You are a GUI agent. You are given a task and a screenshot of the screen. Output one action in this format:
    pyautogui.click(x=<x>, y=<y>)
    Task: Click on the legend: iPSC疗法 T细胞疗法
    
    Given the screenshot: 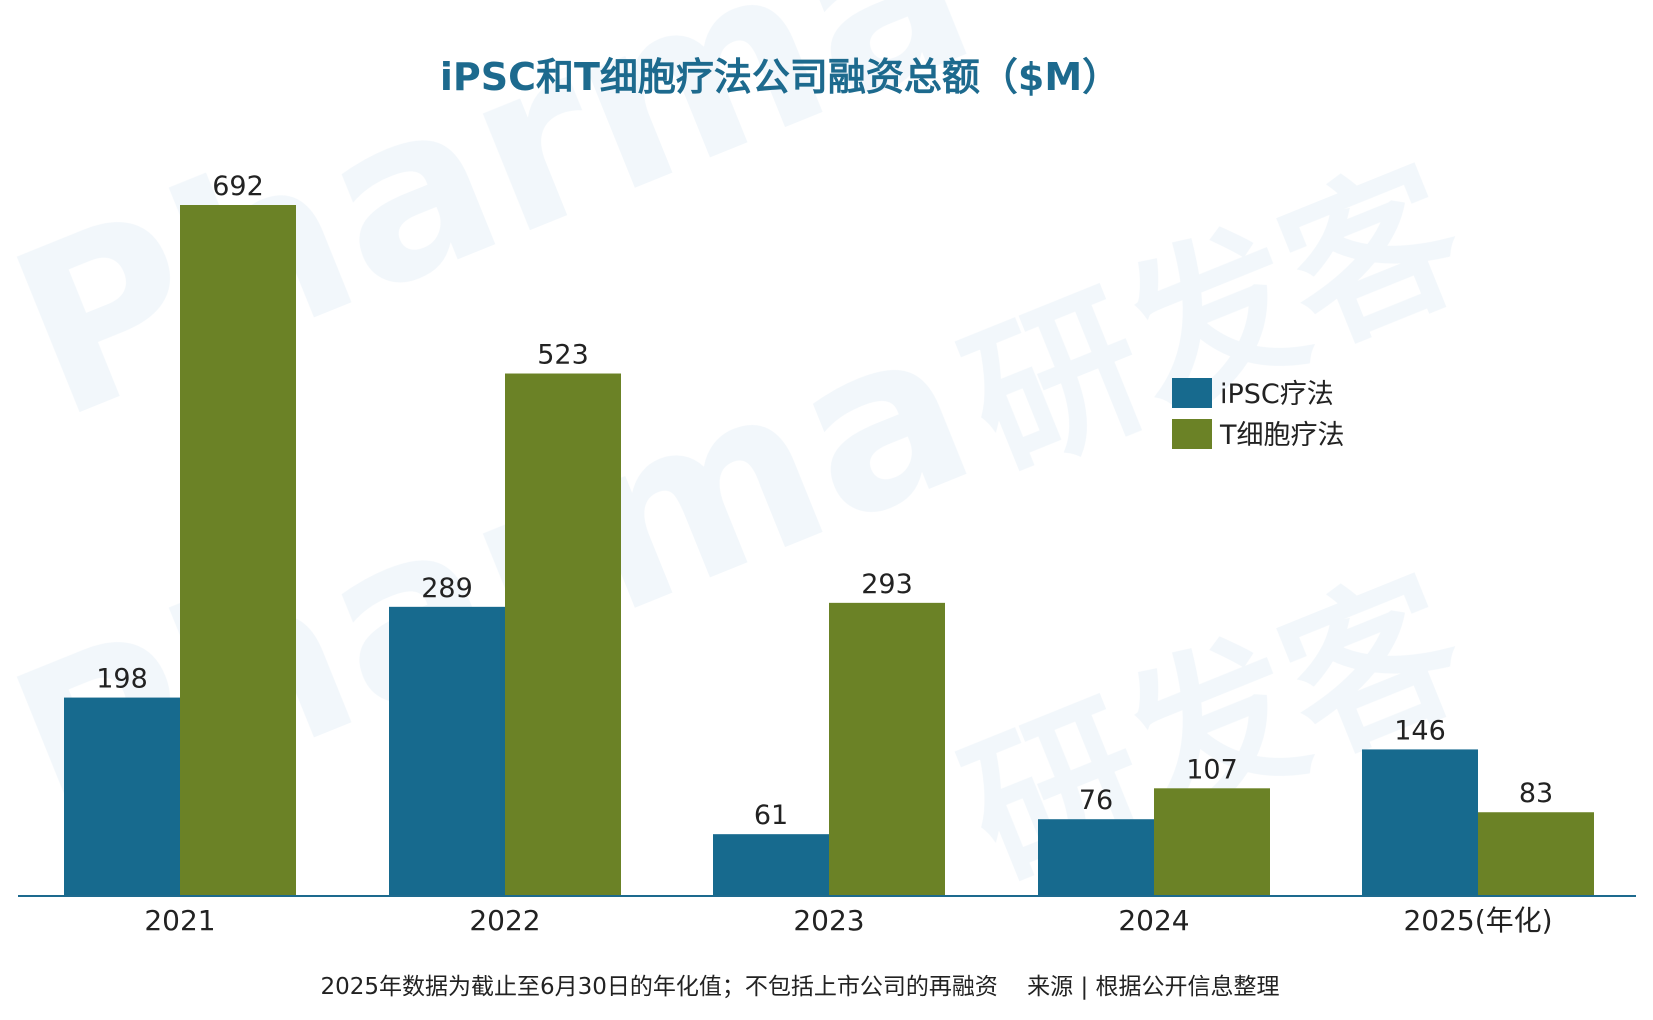 What is the action you would take?
    pyautogui.click(x=1258, y=414)
    